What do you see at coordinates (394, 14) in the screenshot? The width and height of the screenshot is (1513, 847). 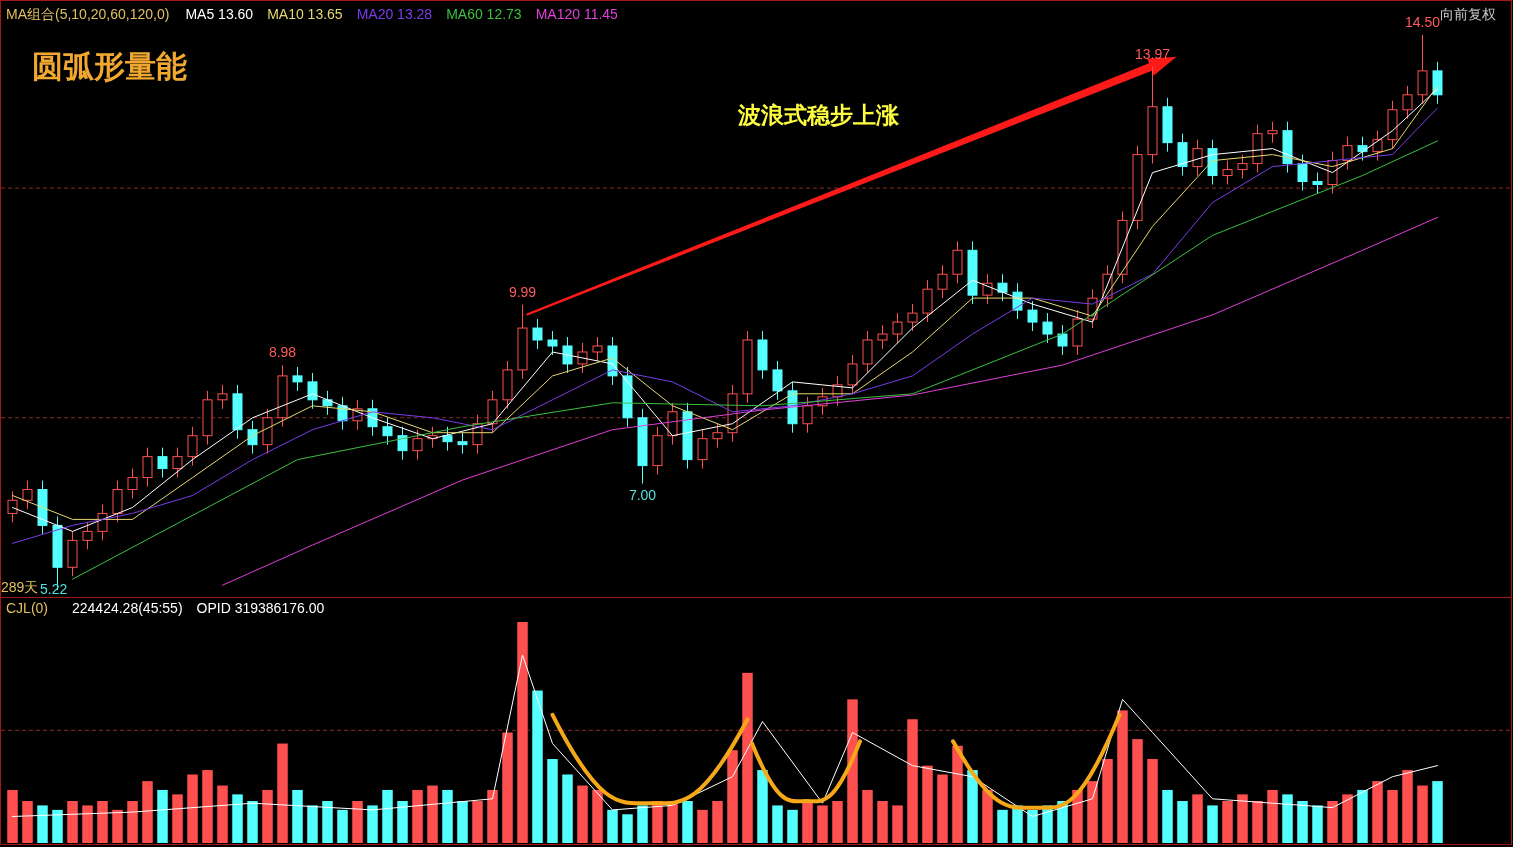 I see `text: MA20 13.28` at bounding box center [394, 14].